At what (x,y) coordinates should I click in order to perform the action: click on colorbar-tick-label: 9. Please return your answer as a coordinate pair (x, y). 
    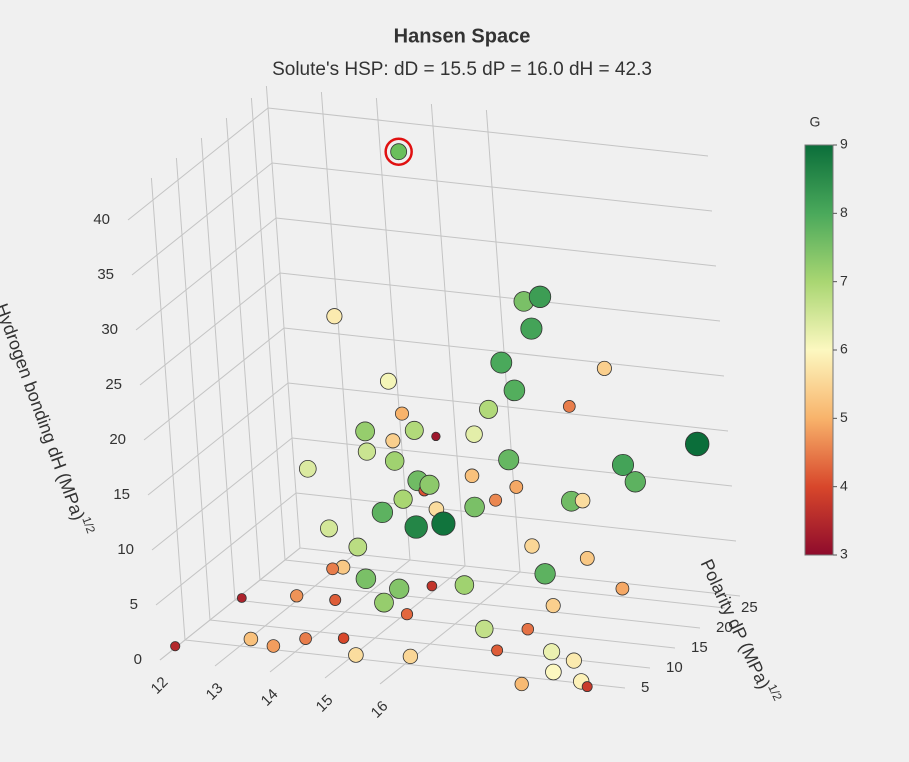
    Looking at the image, I should click on (844, 144).